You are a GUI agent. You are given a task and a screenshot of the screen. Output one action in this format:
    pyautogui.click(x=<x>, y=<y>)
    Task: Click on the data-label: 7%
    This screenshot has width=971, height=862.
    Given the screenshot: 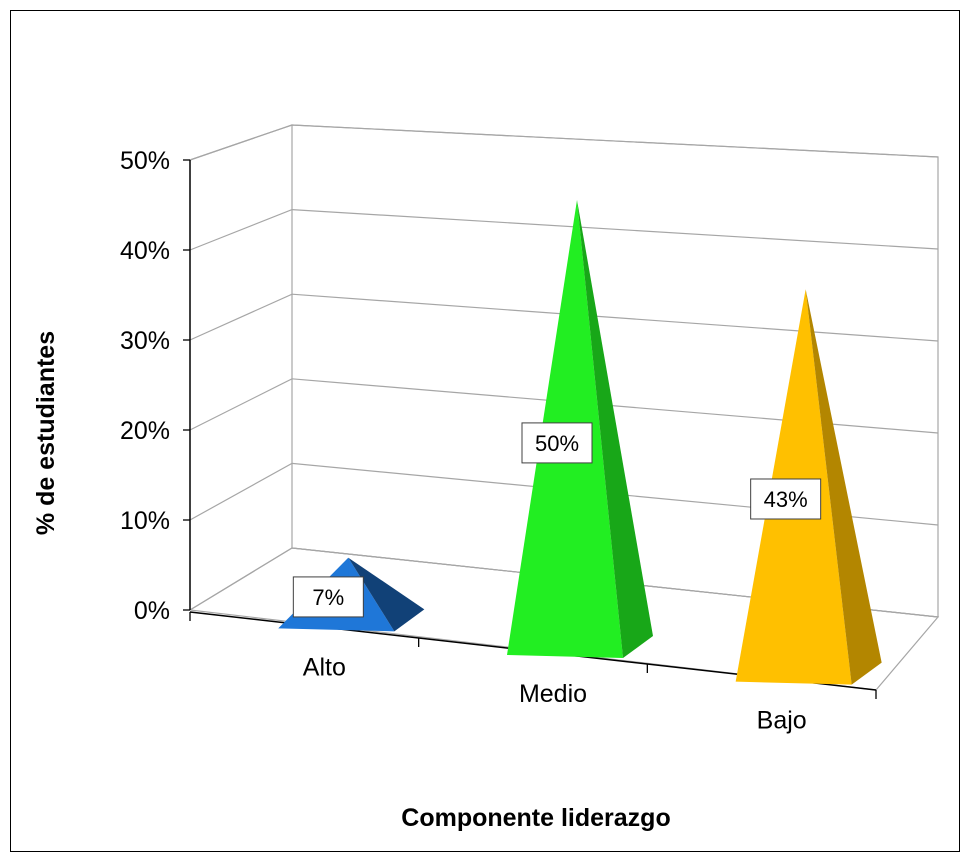 What is the action you would take?
    pyautogui.click(x=328, y=597)
    